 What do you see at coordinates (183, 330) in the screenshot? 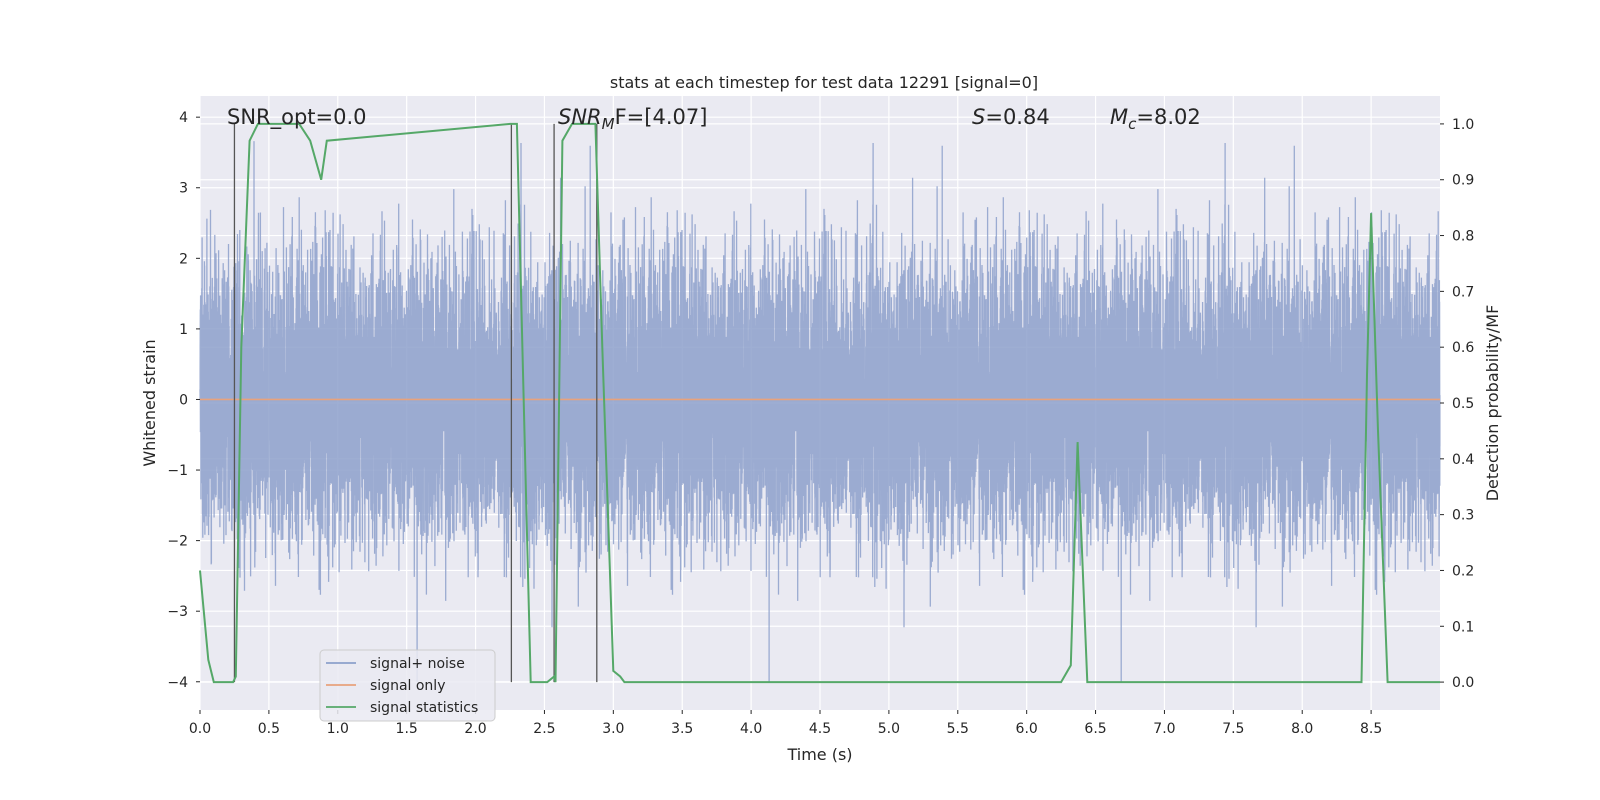
I see `y-left-tick-label-3: 1` at bounding box center [183, 330].